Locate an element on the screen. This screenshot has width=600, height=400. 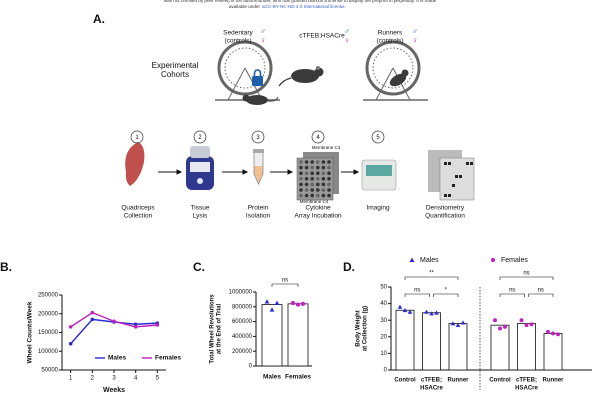
tick-label: 50 is located at coordinates (383, 288).